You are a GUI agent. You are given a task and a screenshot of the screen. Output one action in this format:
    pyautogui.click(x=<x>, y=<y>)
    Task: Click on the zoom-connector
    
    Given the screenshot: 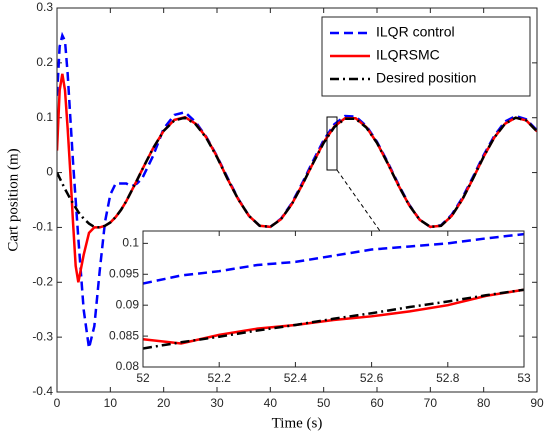 What is the action you would take?
    pyautogui.click(x=358, y=200)
    